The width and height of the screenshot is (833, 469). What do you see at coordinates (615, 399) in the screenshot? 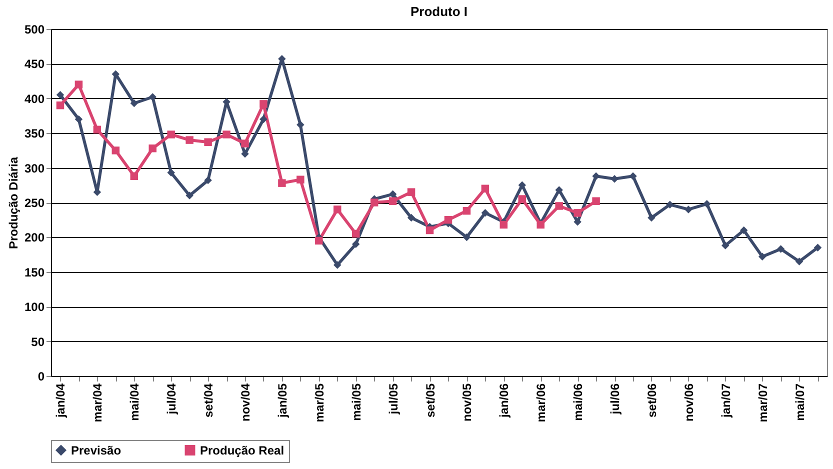
I see `x-tick-label: jul/06` at bounding box center [615, 399].